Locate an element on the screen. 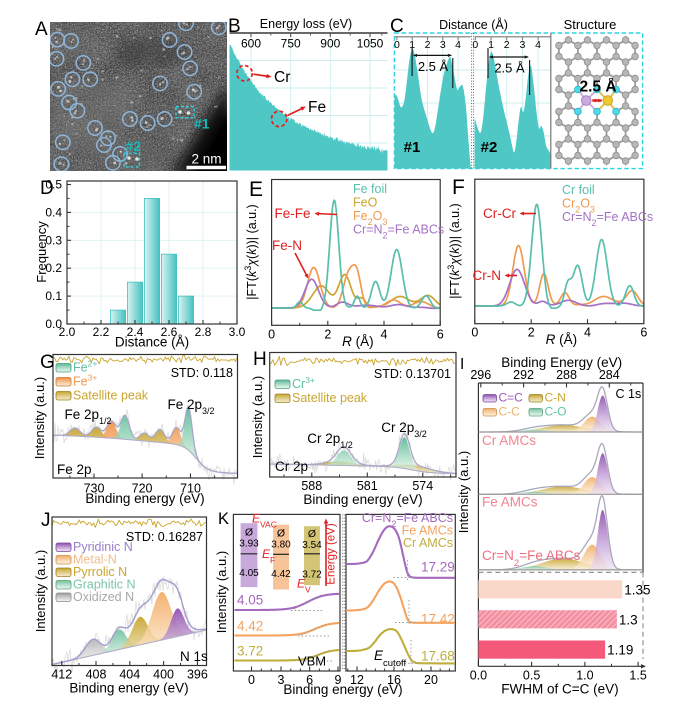  svg-text: Fe AMCs is located at coordinates (510, 502).